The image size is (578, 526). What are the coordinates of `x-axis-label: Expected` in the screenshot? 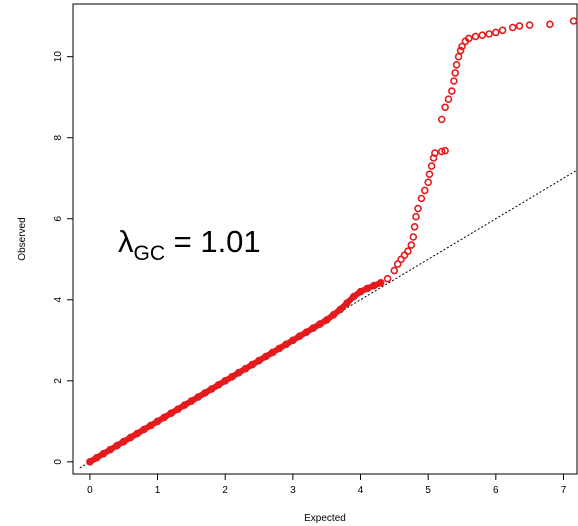 It's located at (325, 518).